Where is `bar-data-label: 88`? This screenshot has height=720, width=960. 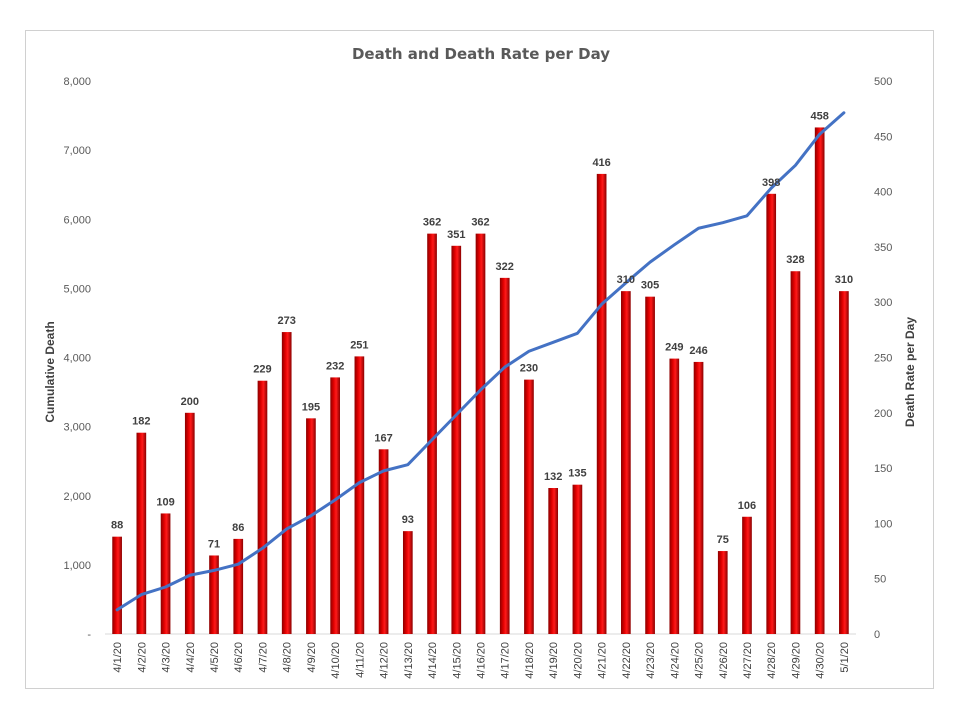 bar-data-label: 88 is located at coordinates (117, 526).